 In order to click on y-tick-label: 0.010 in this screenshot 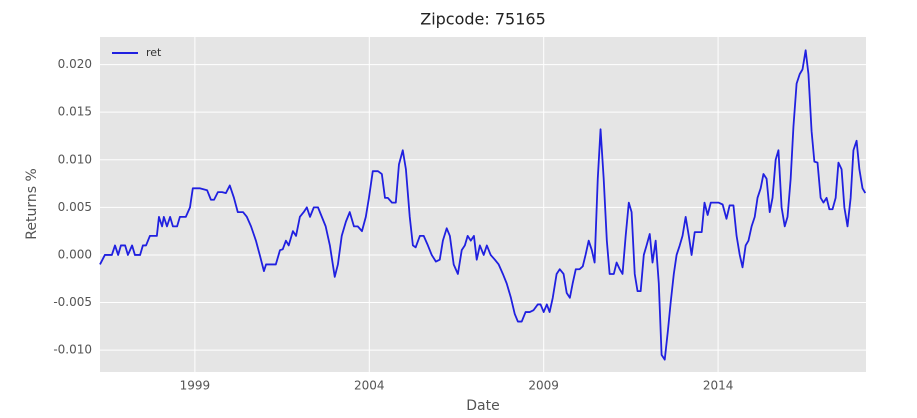, I will do `click(75, 159)`.